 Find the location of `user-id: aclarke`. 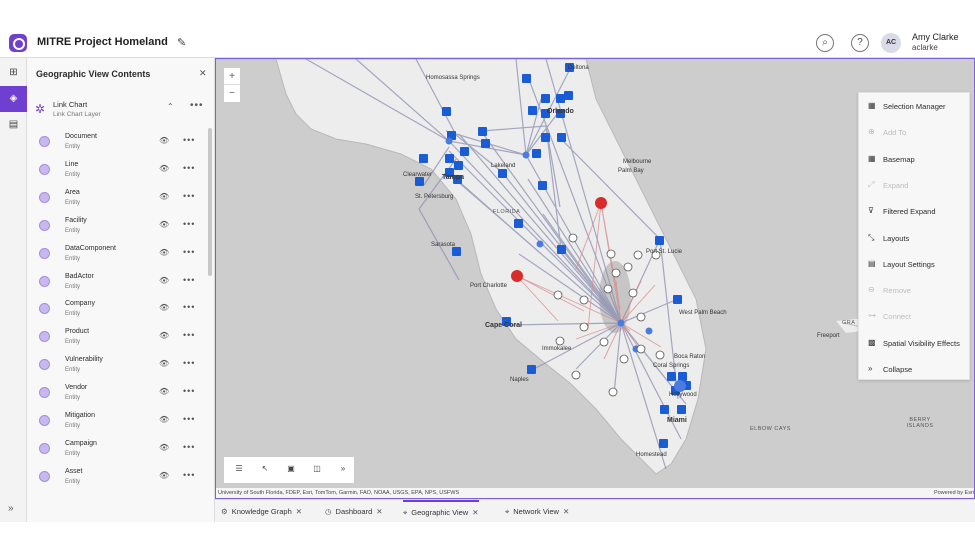

user-id: aclarke is located at coordinates (925, 47).